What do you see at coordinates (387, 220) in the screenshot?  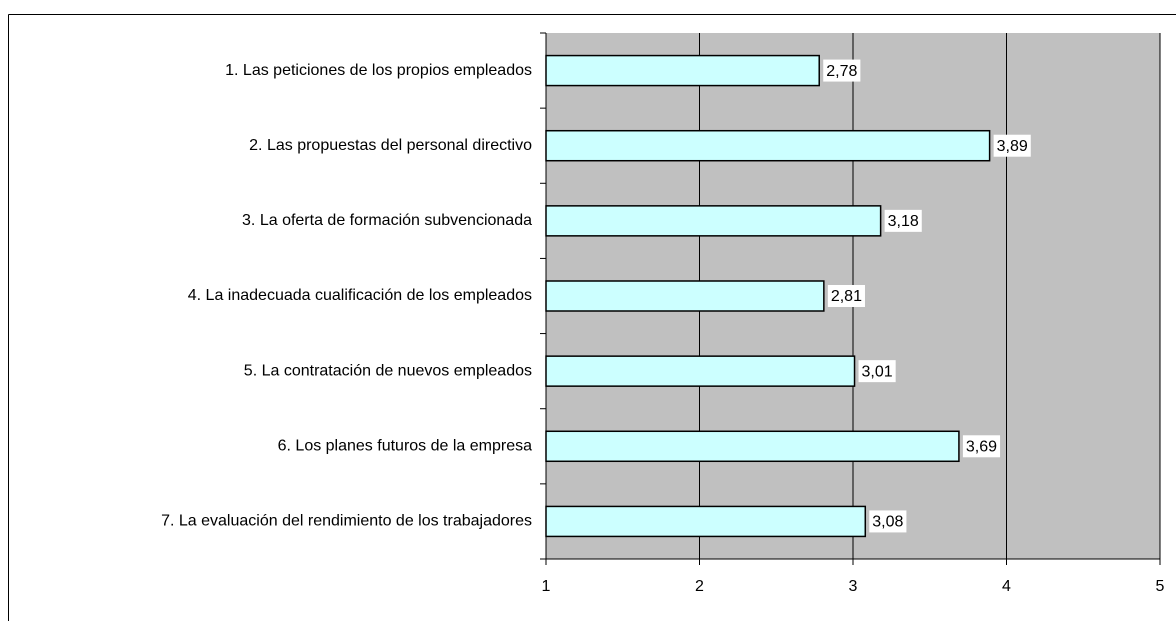 I see `y-tick-label: 3. La oferta de formación subvencionada` at bounding box center [387, 220].